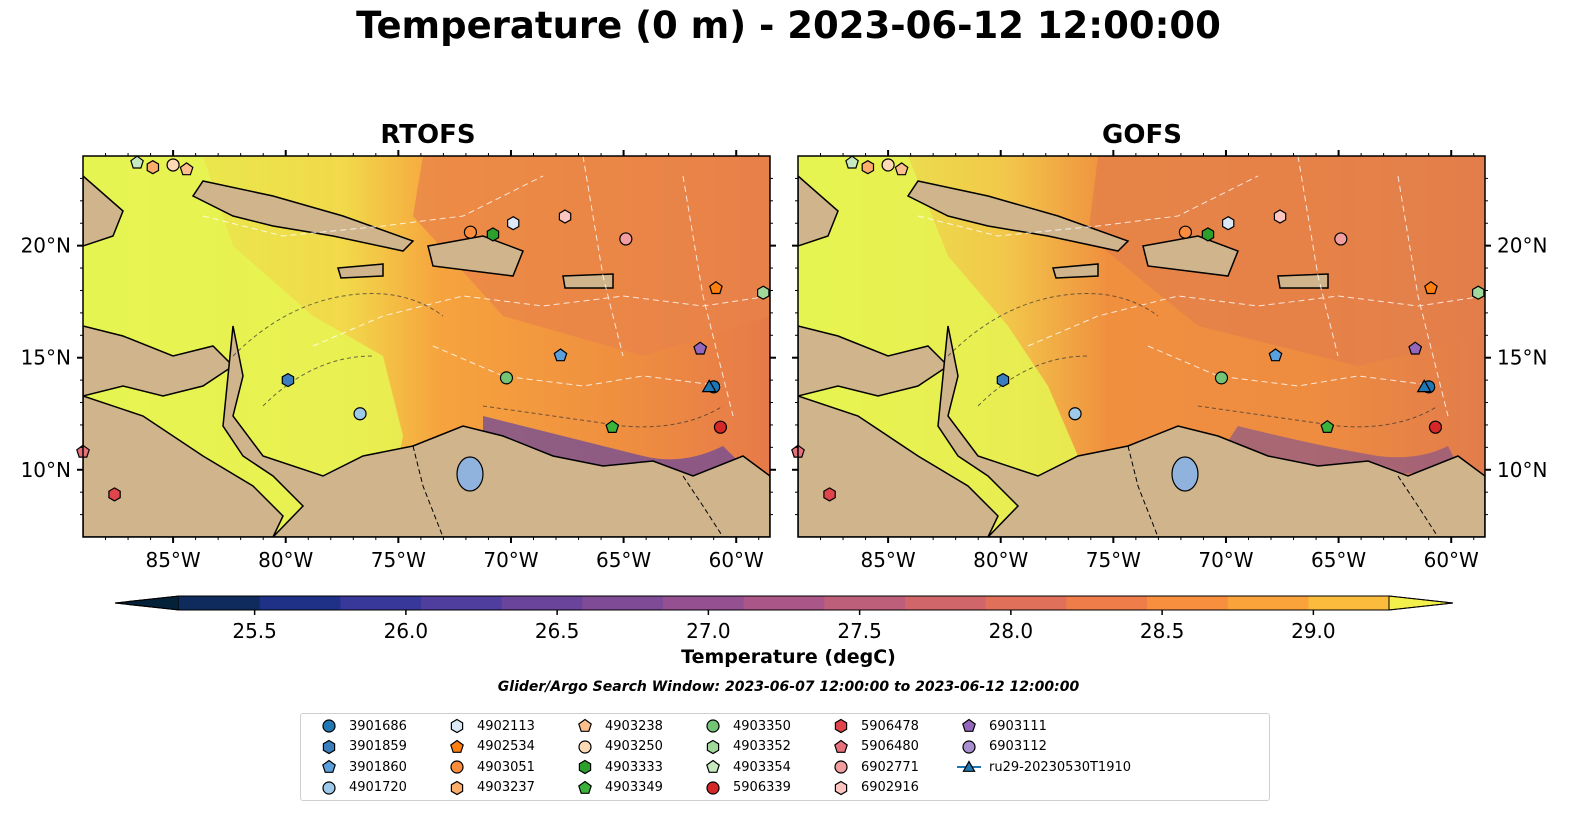 The height and width of the screenshot is (827, 1577). What do you see at coordinates (147, 603) in the screenshot?
I see `colorbar-extend-low` at bounding box center [147, 603].